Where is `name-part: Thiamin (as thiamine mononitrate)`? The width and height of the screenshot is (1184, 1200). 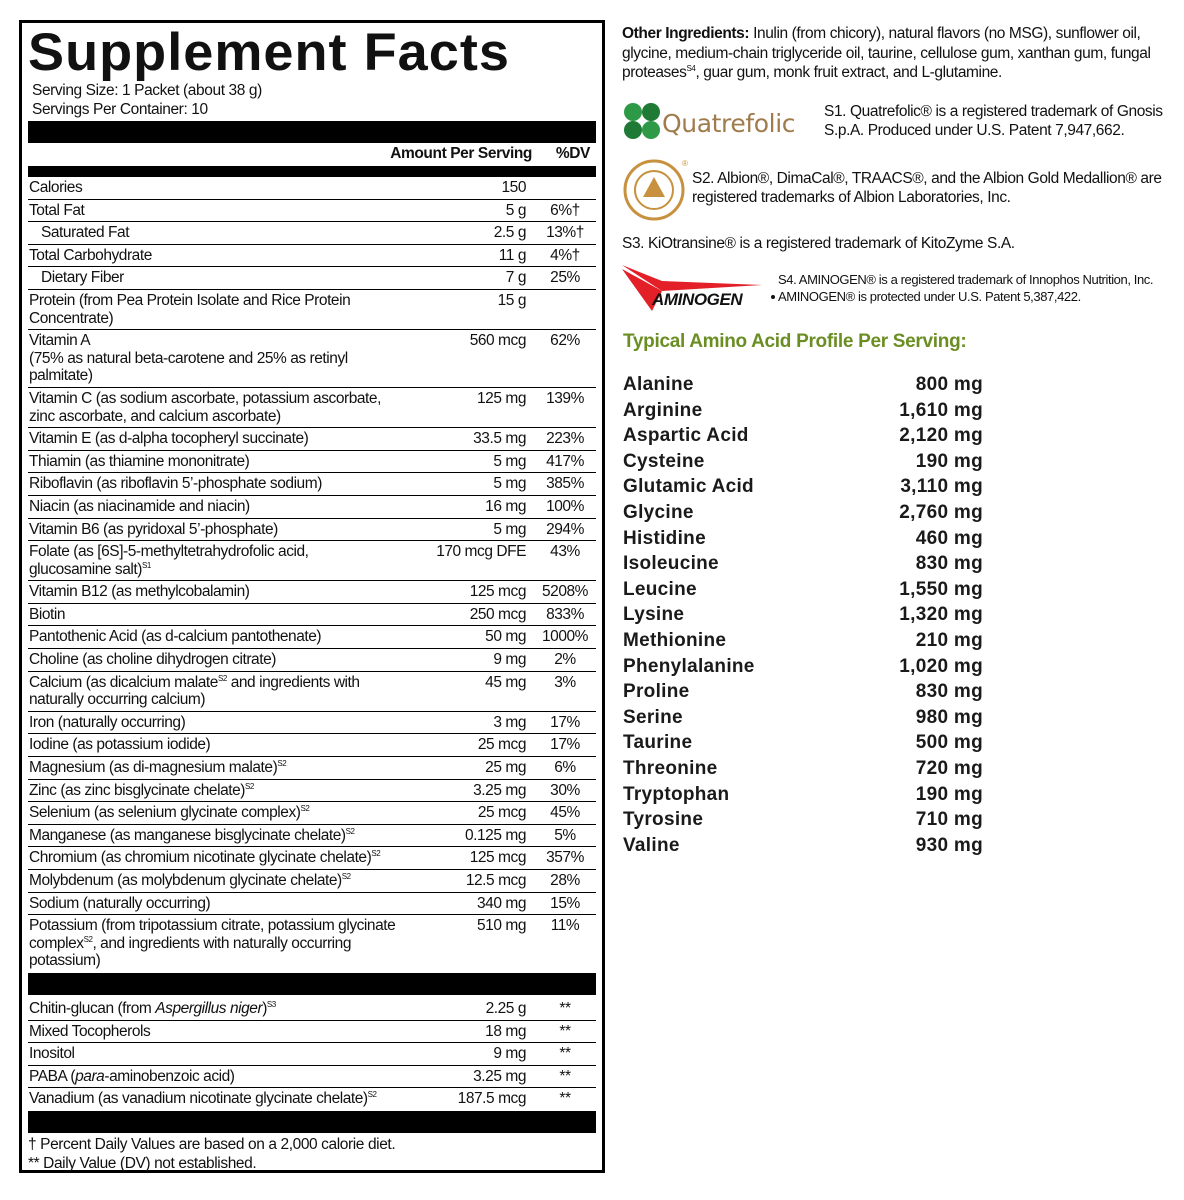 name-part: Thiamin (as thiamine mononitrate) is located at coordinates (139, 461).